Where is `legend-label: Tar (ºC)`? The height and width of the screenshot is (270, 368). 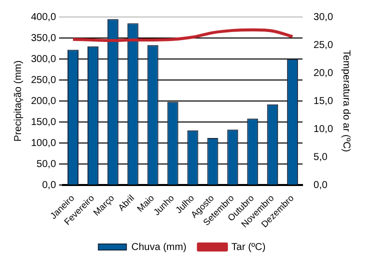
legend-label: Tar (ºC) is located at coordinates (248, 247).